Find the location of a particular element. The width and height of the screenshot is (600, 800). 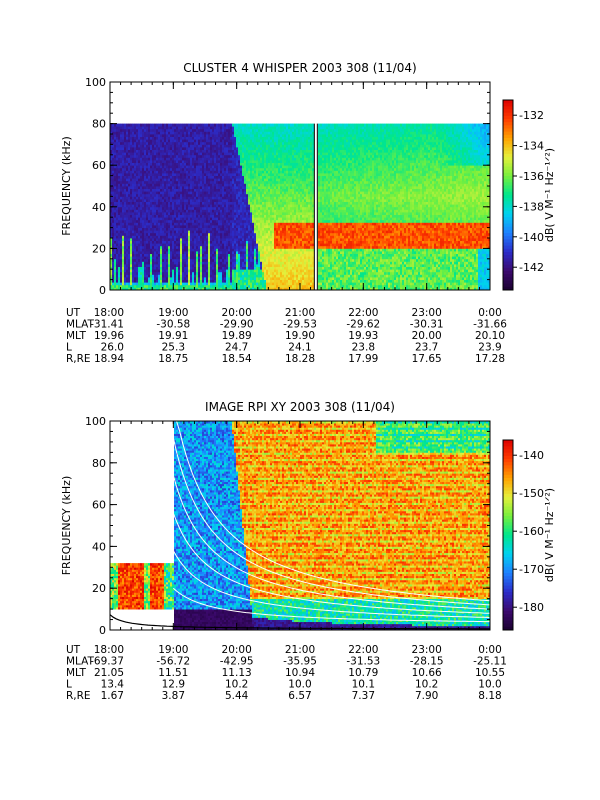

spectrogram-cells is located at coordinates (300, 207).